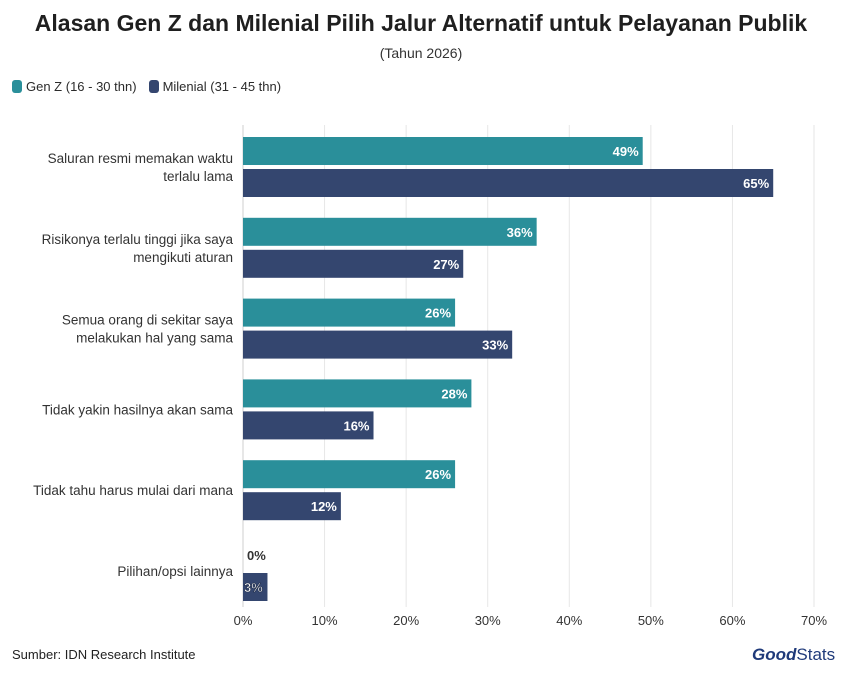 The height and width of the screenshot is (677, 842). Describe the element at coordinates (153, 86) in the screenshot. I see `legend-swatch-milenial` at that location.